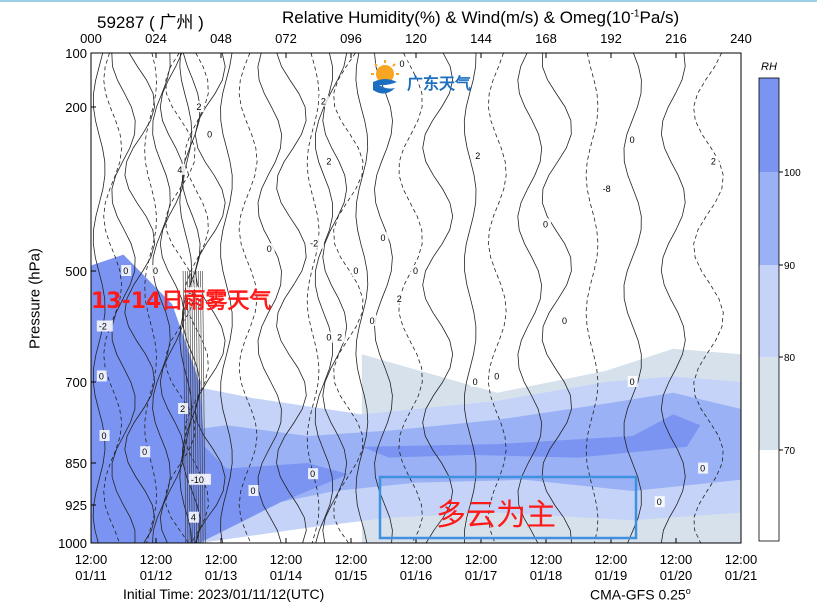 Image resolution: width=817 pixels, height=605 pixels. I want to click on sun-logo-icon, so click(385, 77).